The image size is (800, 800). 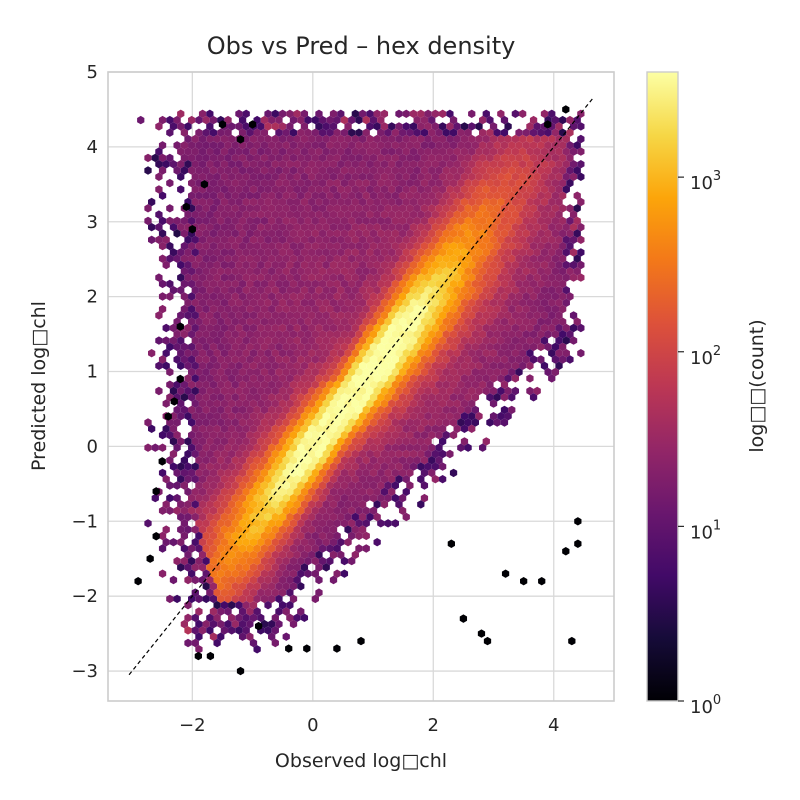 What do you see at coordinates (84, 521) in the screenshot?
I see `y-tick-label: −1` at bounding box center [84, 521].